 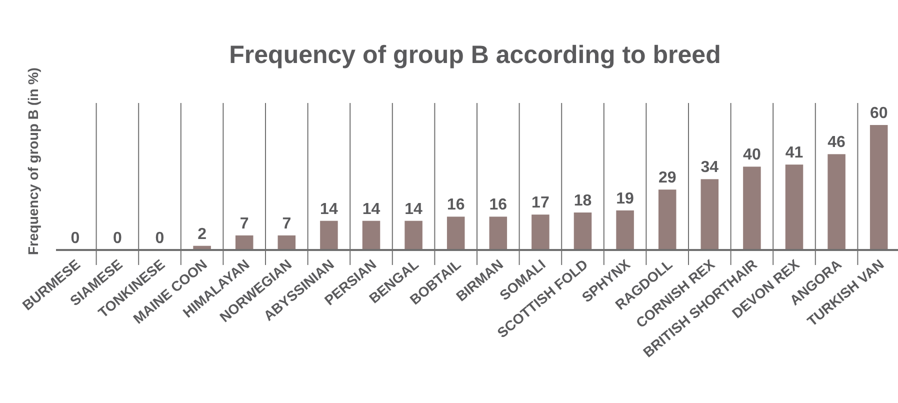 I want to click on data-label: 60, so click(x=879, y=113).